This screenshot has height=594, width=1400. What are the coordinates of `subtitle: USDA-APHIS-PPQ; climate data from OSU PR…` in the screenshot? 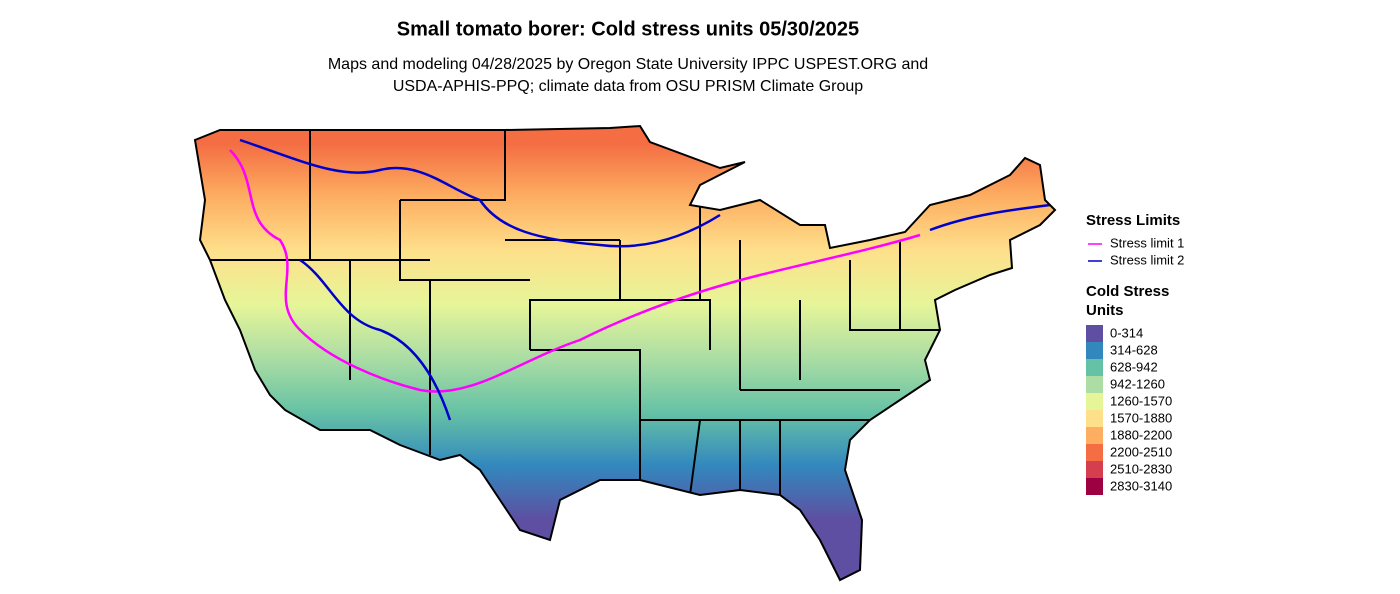 It's located at (628, 86).